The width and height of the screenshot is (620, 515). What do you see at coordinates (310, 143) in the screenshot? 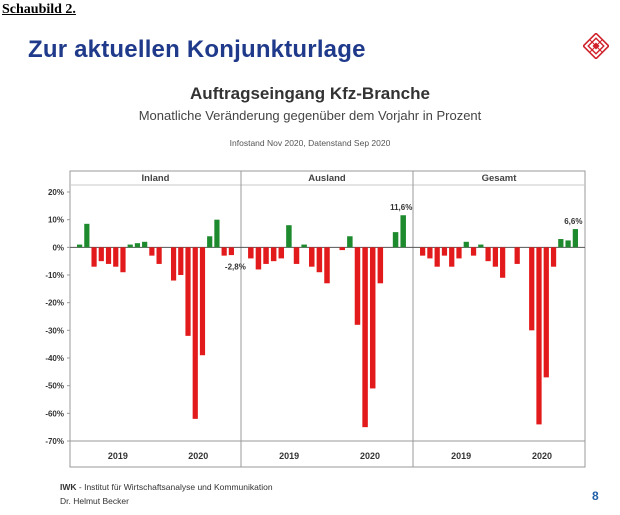
I see `chart-info-note: Infostand Nov 2020, Datenstand Sep 2020` at bounding box center [310, 143].